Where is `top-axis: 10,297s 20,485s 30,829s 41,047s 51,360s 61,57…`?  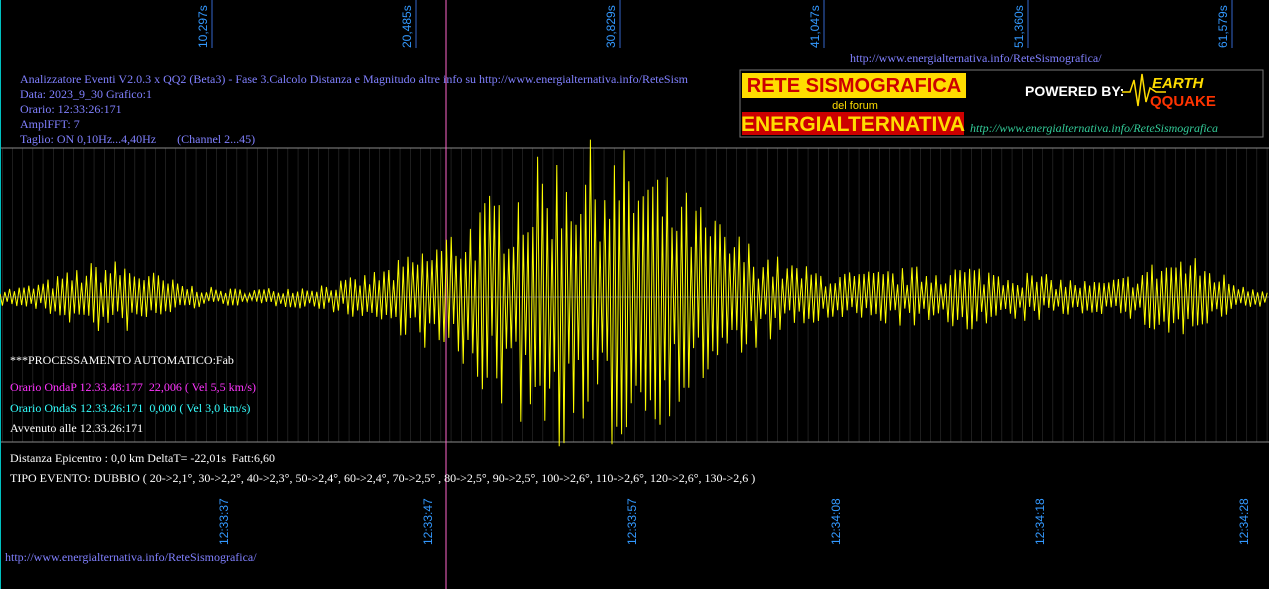 top-axis: 10,297s 20,485s 30,829s 41,047s 51,360s 61,57… is located at coordinates (714, 24).